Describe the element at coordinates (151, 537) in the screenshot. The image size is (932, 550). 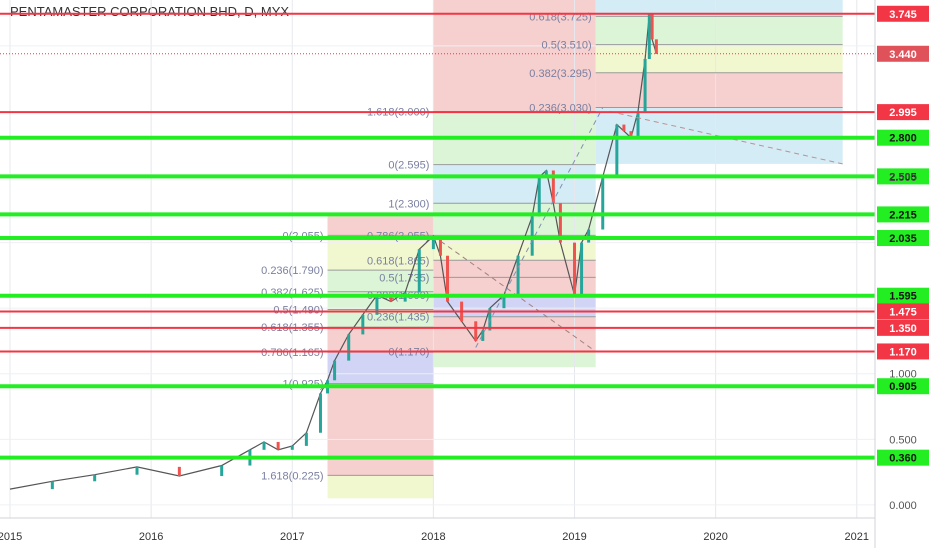
I see `x-tick-label: 2016` at that location.